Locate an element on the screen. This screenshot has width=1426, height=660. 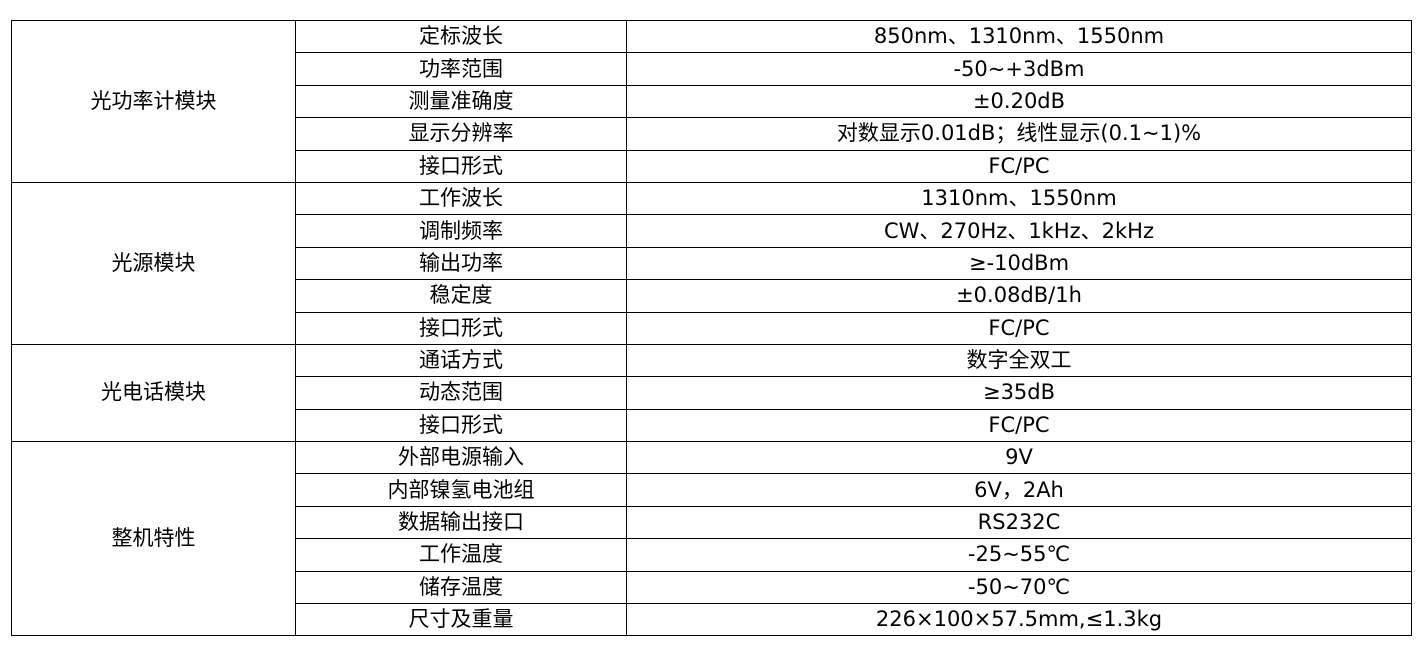
table-row: 尺寸及重量 226×100×57.5mm,≤1.3kg is located at coordinates (712, 620).